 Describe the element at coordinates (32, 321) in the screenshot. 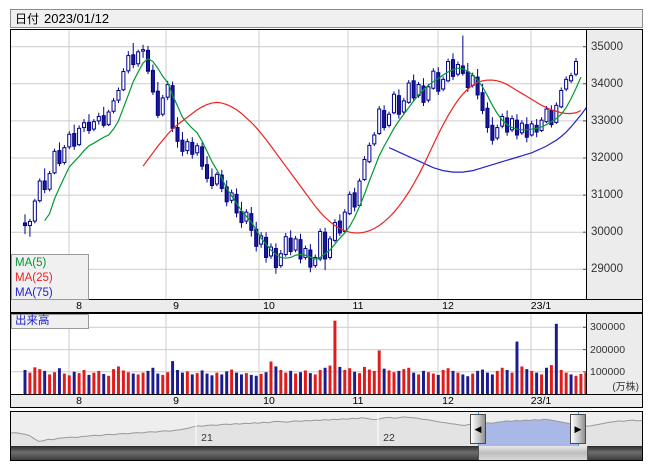

I see `volume-legend-label: 出来高` at that location.